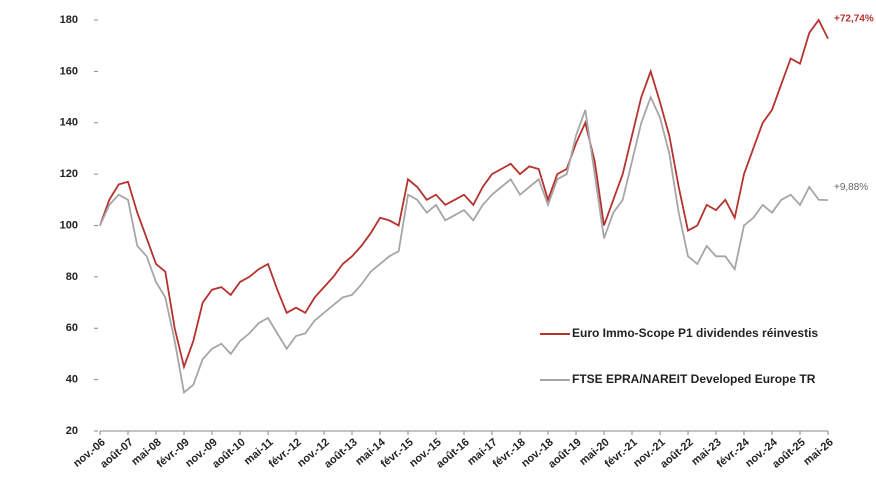  What do you see at coordinates (72, 431) in the screenshot?
I see `y-tick-label: 20` at bounding box center [72, 431].